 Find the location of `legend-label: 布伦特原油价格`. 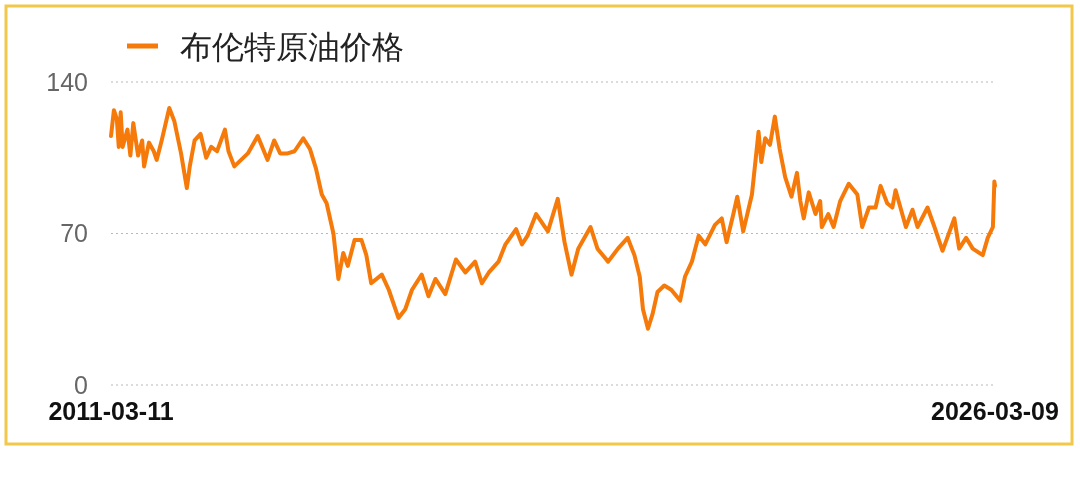

legend-label: 布伦特原油价格 is located at coordinates (292, 46).